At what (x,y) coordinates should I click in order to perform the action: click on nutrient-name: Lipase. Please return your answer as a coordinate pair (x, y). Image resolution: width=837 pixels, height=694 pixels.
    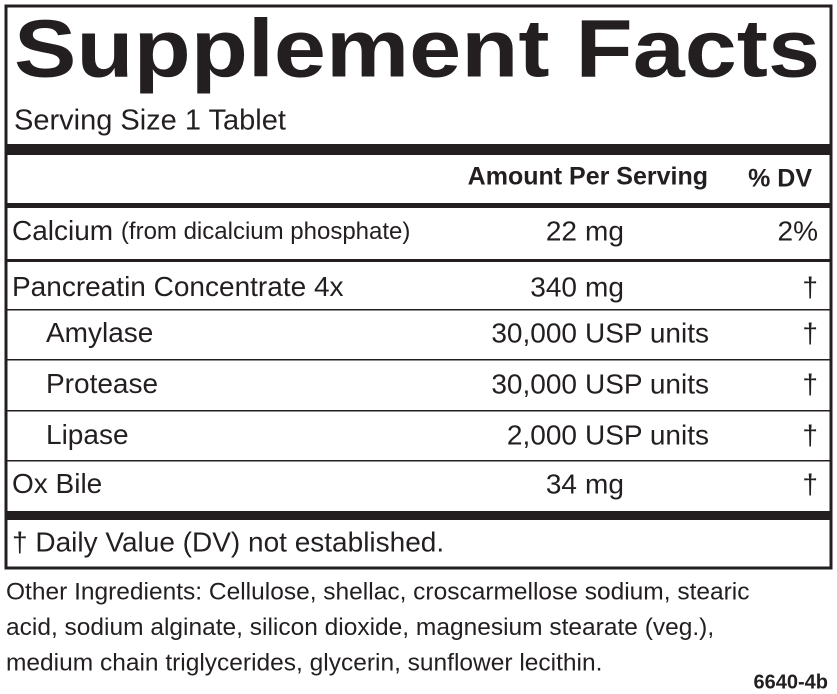
    Looking at the image, I should click on (87, 434).